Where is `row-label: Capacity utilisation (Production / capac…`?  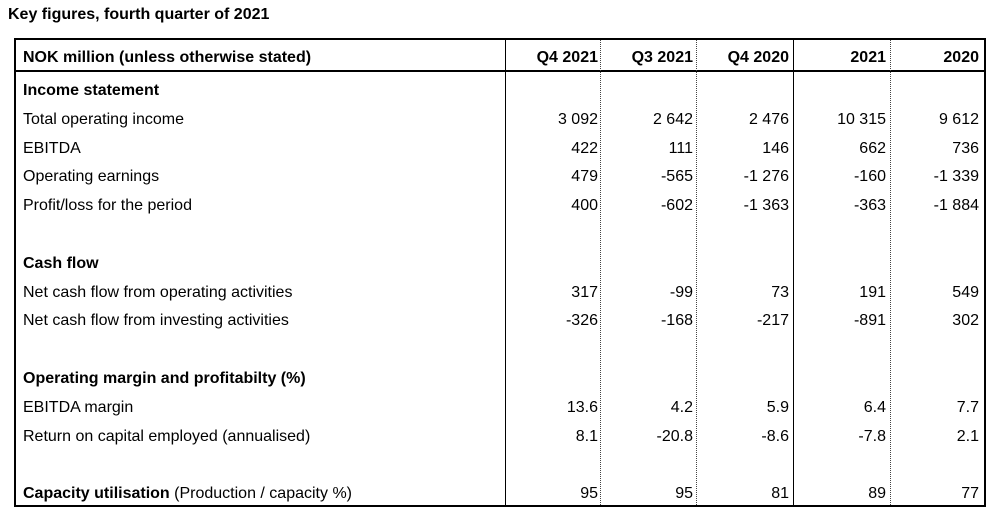 row-label: Capacity utilisation (Production / capac… is located at coordinates (258, 493).